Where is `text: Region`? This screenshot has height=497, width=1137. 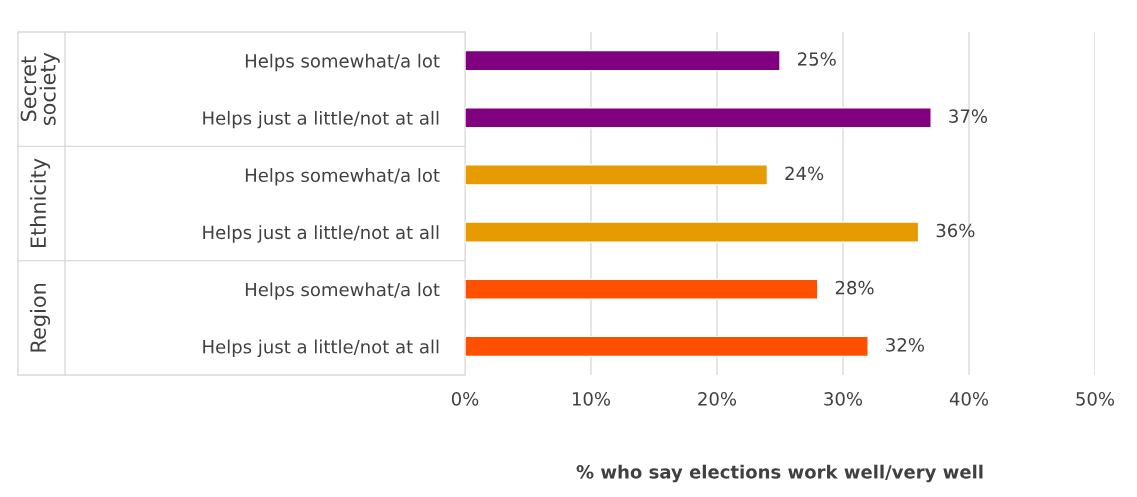
text: Region is located at coordinates (40, 317).